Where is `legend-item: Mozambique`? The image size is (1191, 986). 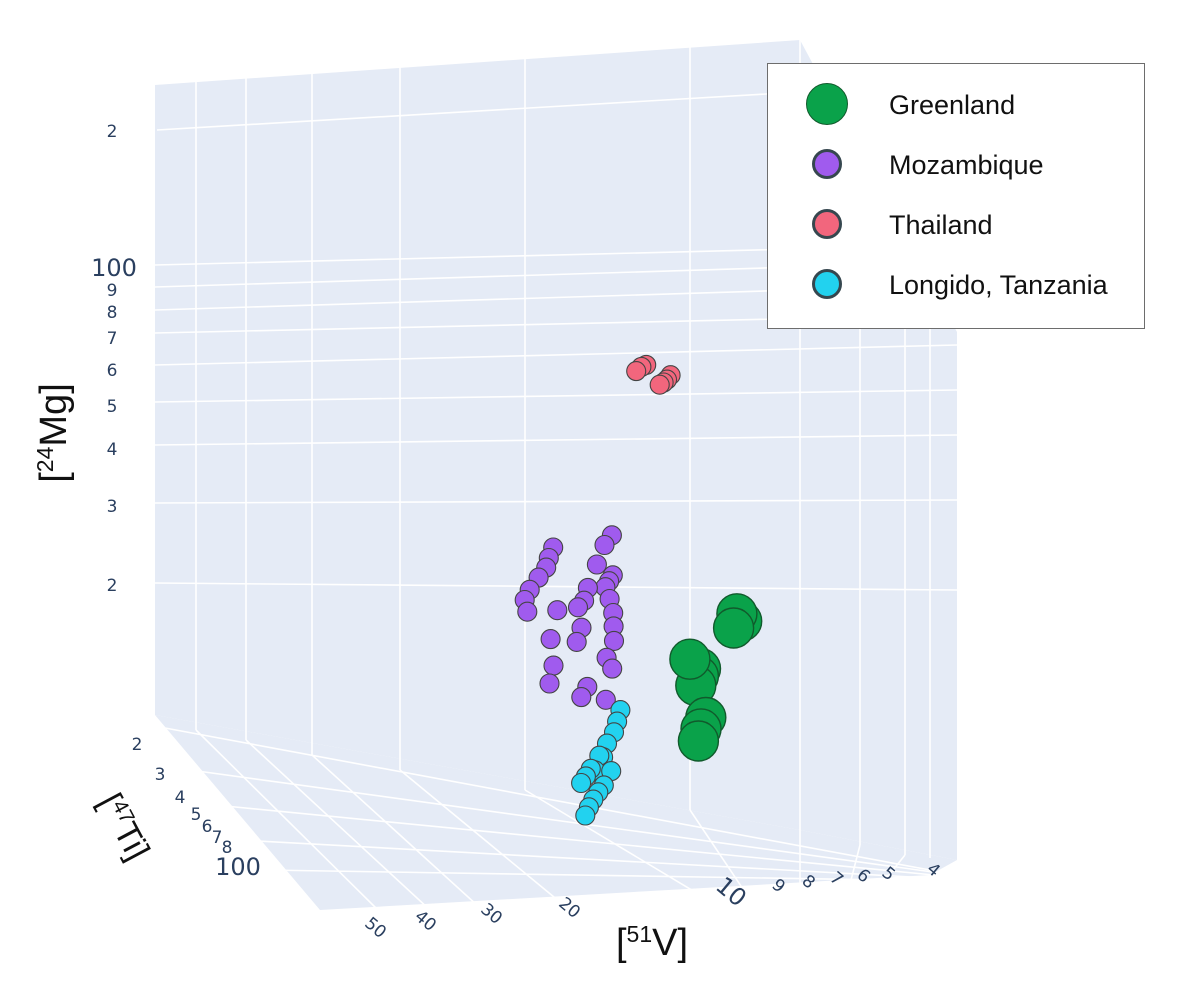
legend-item: Mozambique is located at coordinates (956, 165).